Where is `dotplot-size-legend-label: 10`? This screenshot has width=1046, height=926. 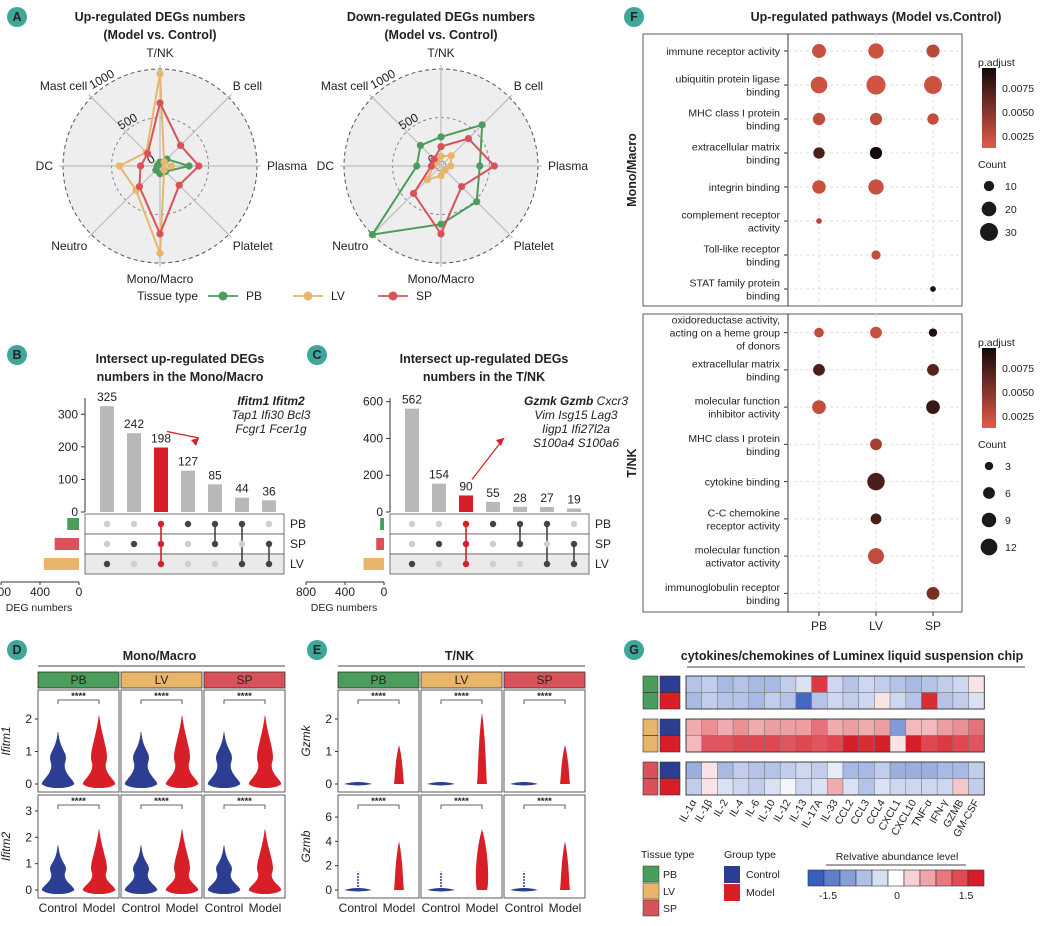 dotplot-size-legend-label: 10 is located at coordinates (1011, 187).